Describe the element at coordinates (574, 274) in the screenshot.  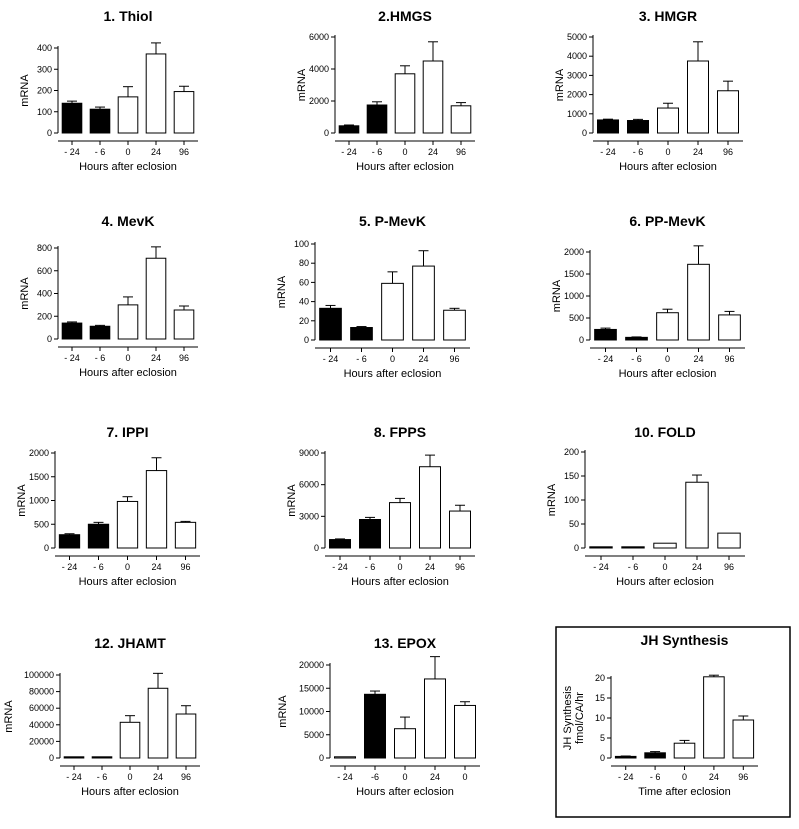
I see `panel-6-y-tick-label: 1500` at that location.